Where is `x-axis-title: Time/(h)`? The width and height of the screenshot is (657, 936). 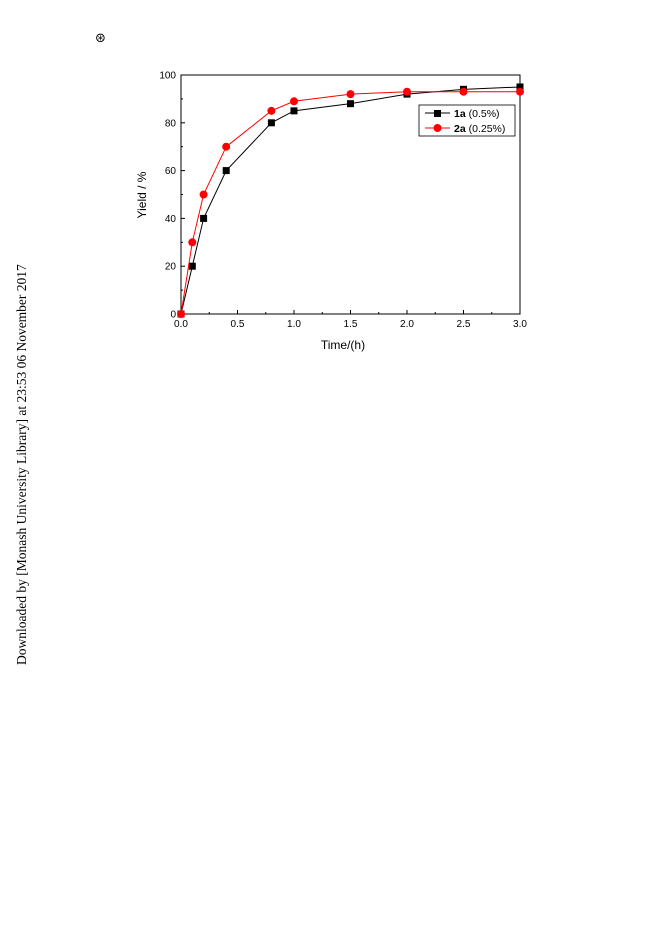
x-axis-title: Time/(h) is located at coordinates (343, 345).